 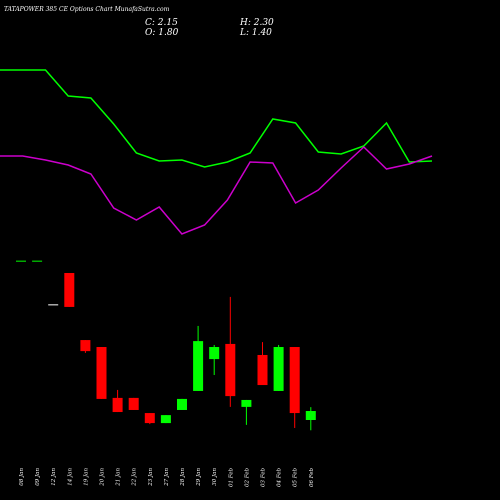 What do you see at coordinates (54, 477) in the screenshot?
I see `x-tick-label: 12 Jan` at bounding box center [54, 477].